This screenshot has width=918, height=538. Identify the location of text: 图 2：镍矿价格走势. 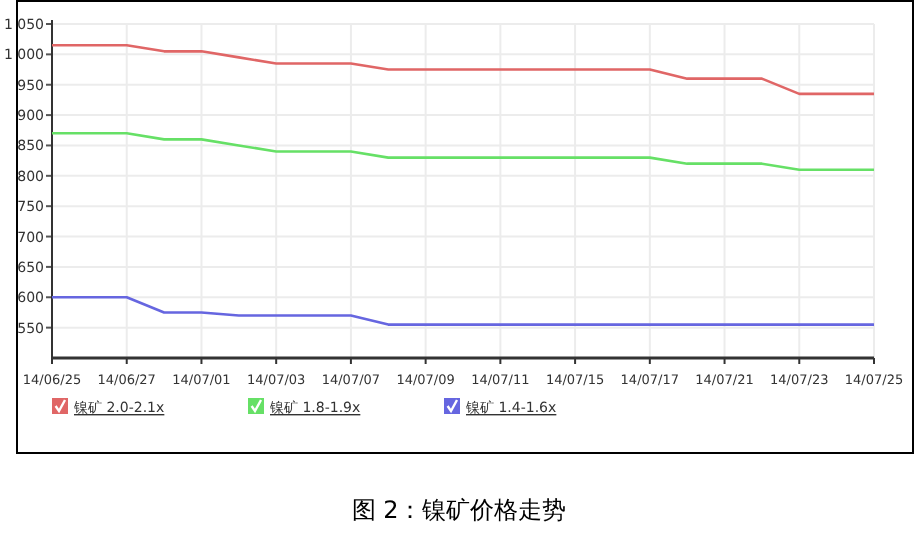
(459, 510).